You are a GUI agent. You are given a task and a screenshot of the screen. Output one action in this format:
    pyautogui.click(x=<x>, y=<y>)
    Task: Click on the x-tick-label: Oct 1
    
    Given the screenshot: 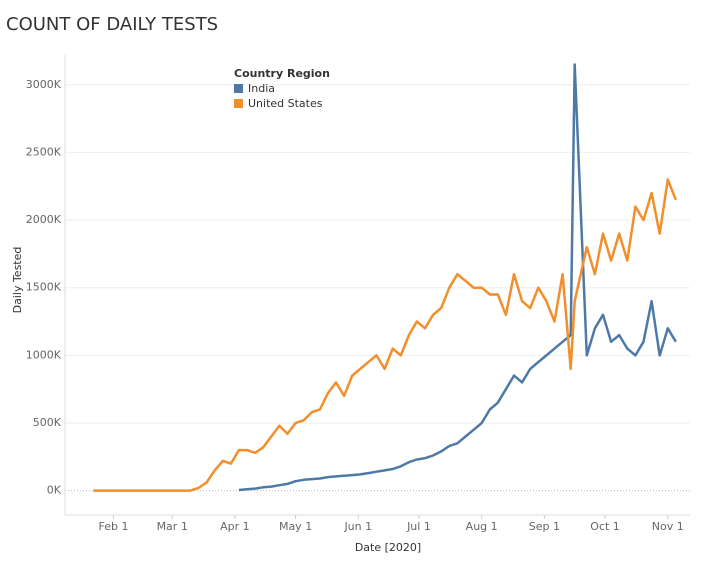 What is the action you would take?
    pyautogui.click(x=605, y=526)
    